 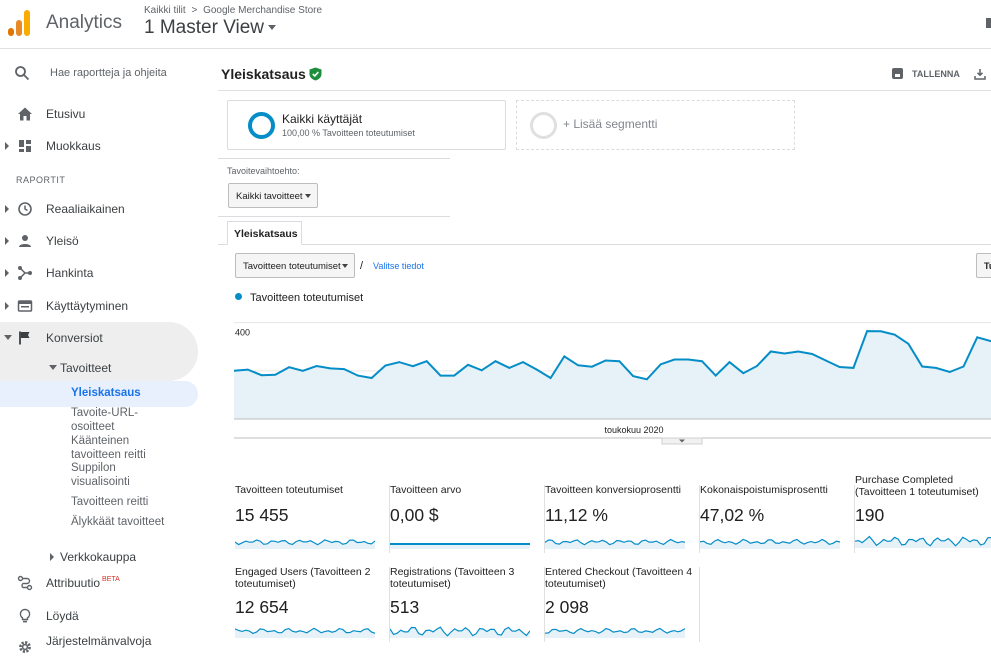 What do you see at coordinates (289, 490) in the screenshot?
I see `scorecard-title: Tavoitteen toteutumiset` at bounding box center [289, 490].